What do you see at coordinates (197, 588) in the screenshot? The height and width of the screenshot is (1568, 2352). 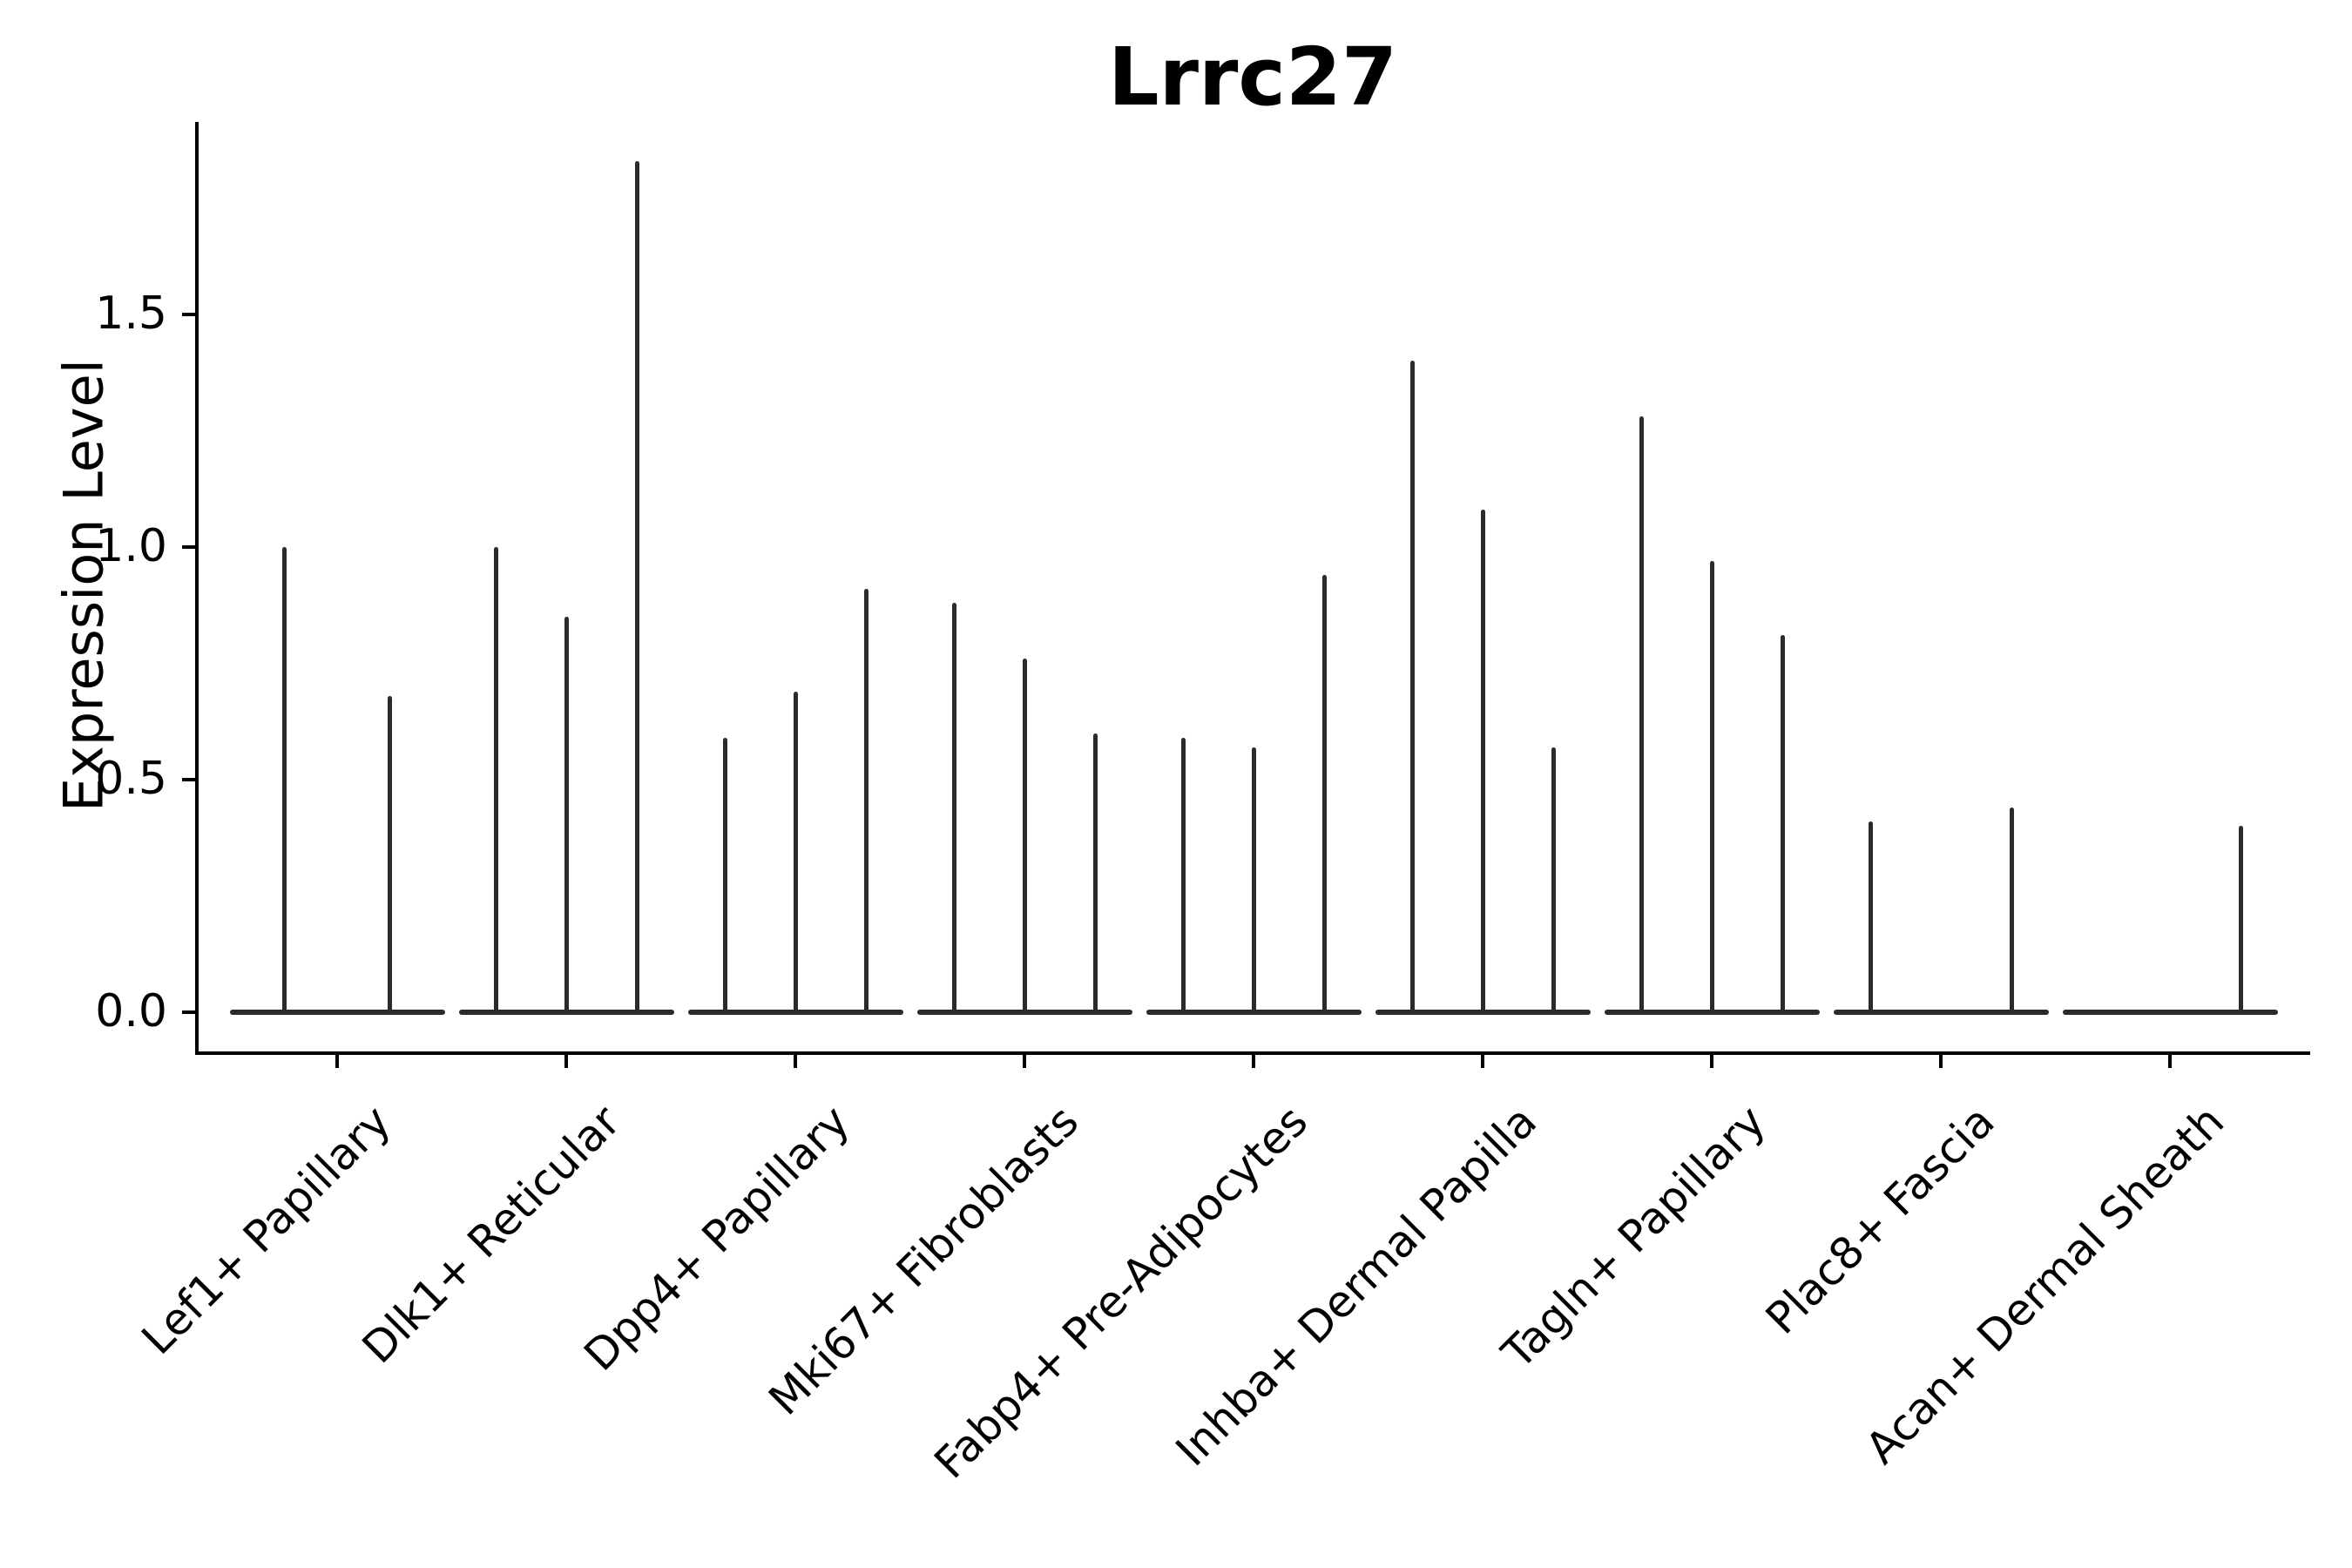 I see `y-axis-spine` at bounding box center [197, 588].